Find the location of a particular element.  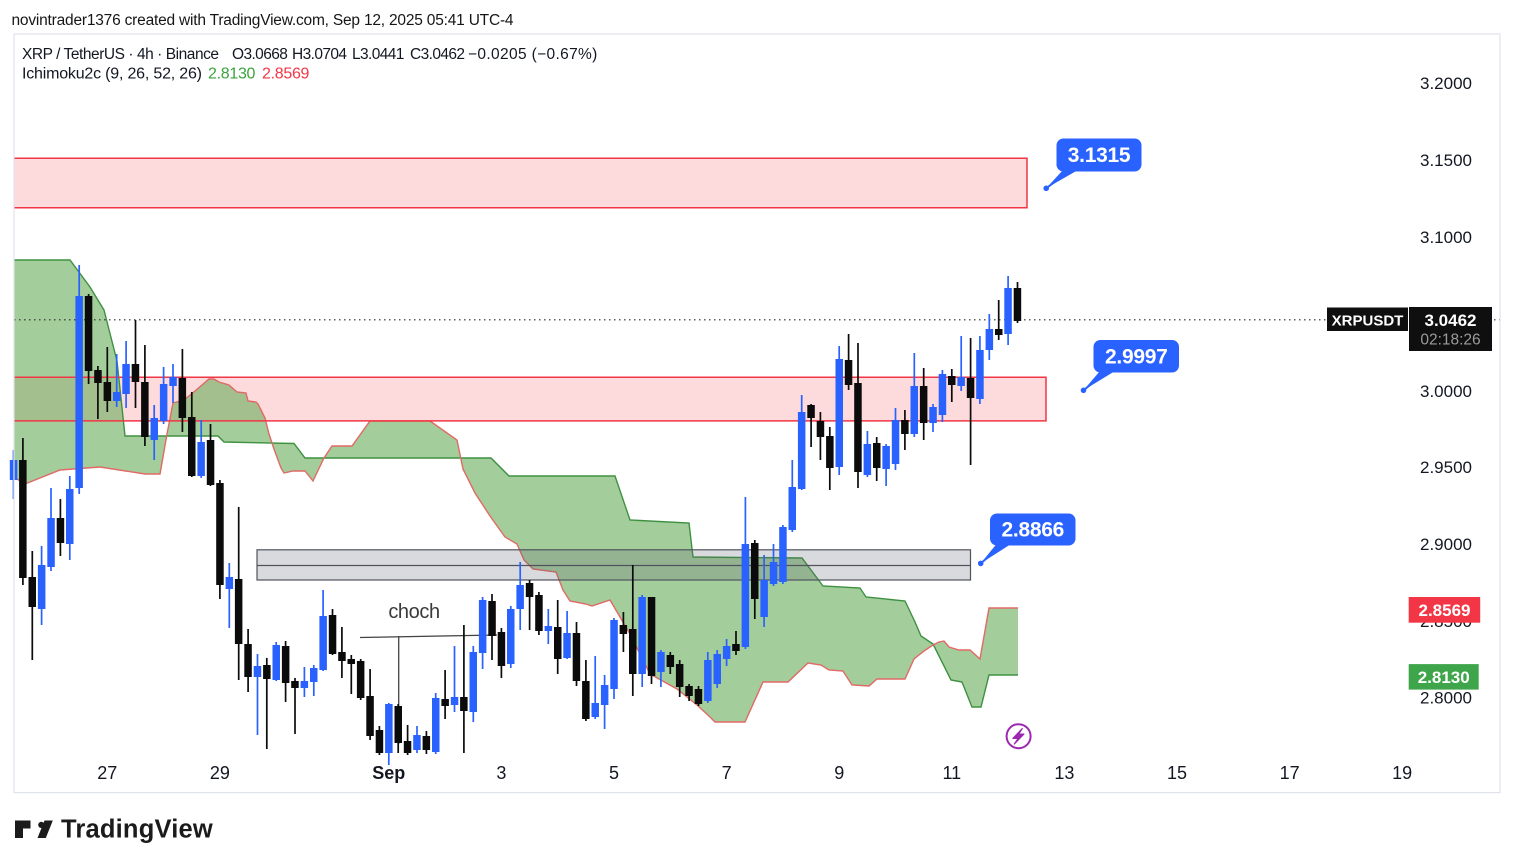

svg-text: 2.8866 is located at coordinates (1033, 530).